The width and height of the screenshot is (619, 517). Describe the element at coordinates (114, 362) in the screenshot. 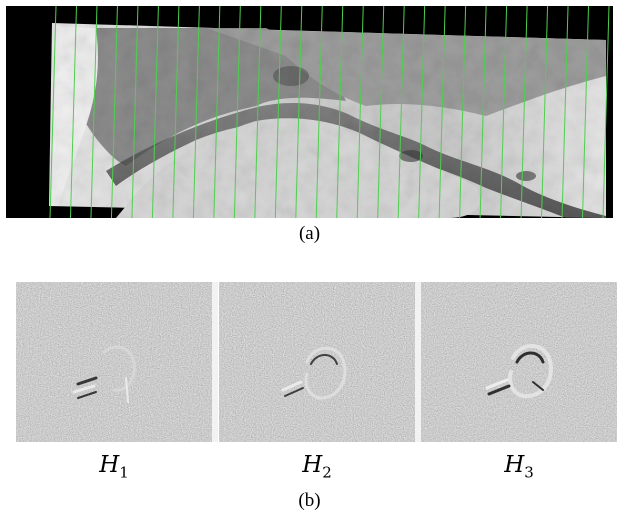

I see `filter-tile-h1` at that location.